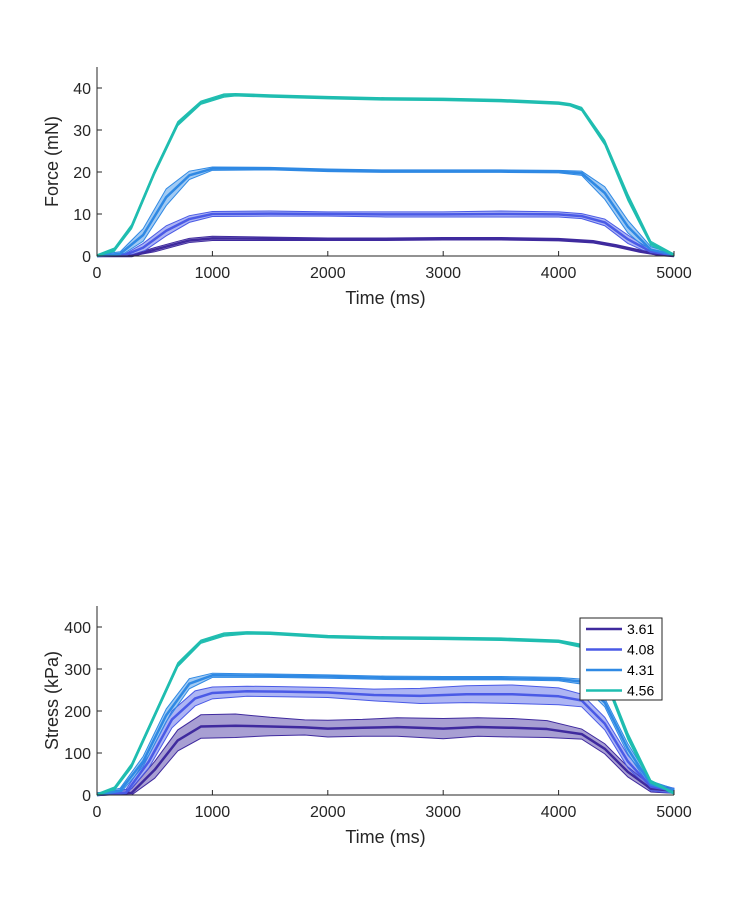 The height and width of the screenshot is (899, 746). I want to click on force-y-axis-label: Force (mN), so click(52, 161).